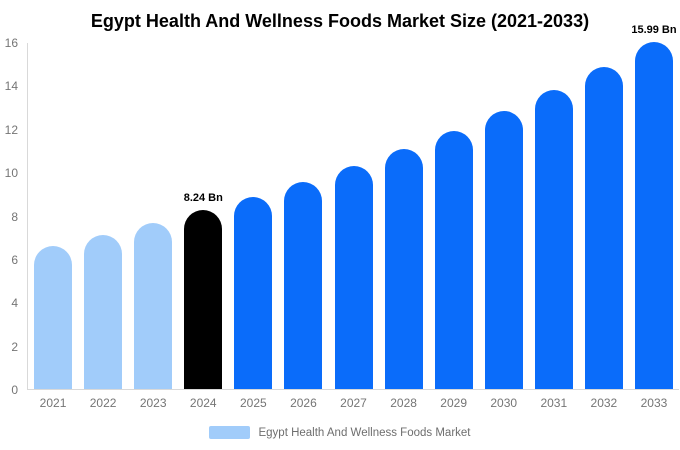  I want to click on bar-2033, so click(653, 215).